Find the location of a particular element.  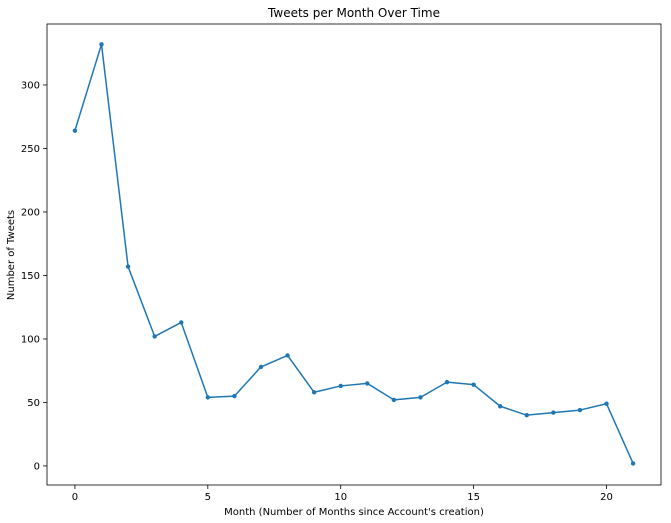

x-tick-label: 10 is located at coordinates (340, 497).